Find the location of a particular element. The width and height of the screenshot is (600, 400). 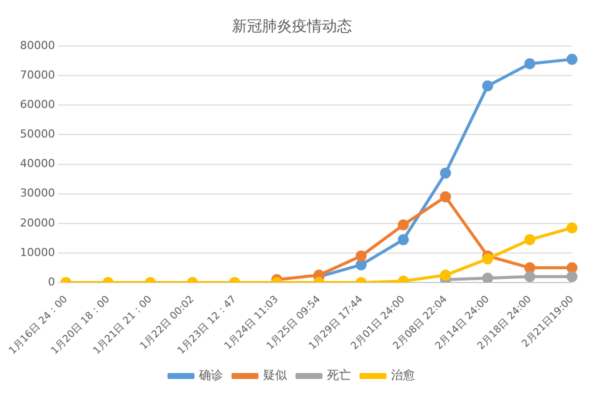

y-tick-label: 50000 is located at coordinates (37, 134).